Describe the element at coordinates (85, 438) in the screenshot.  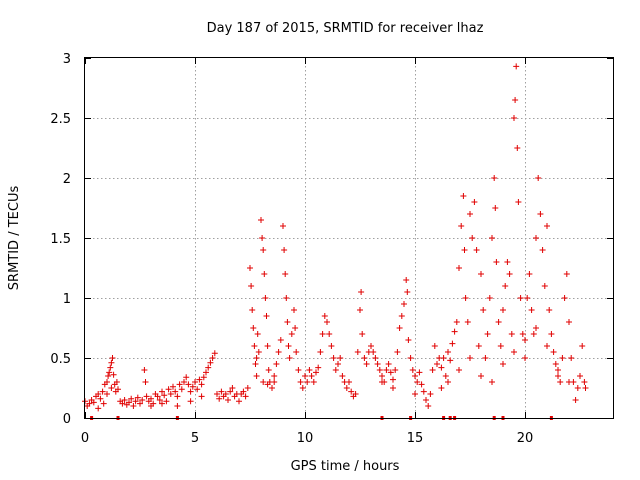
I see `x-tick-label: 0` at that location.